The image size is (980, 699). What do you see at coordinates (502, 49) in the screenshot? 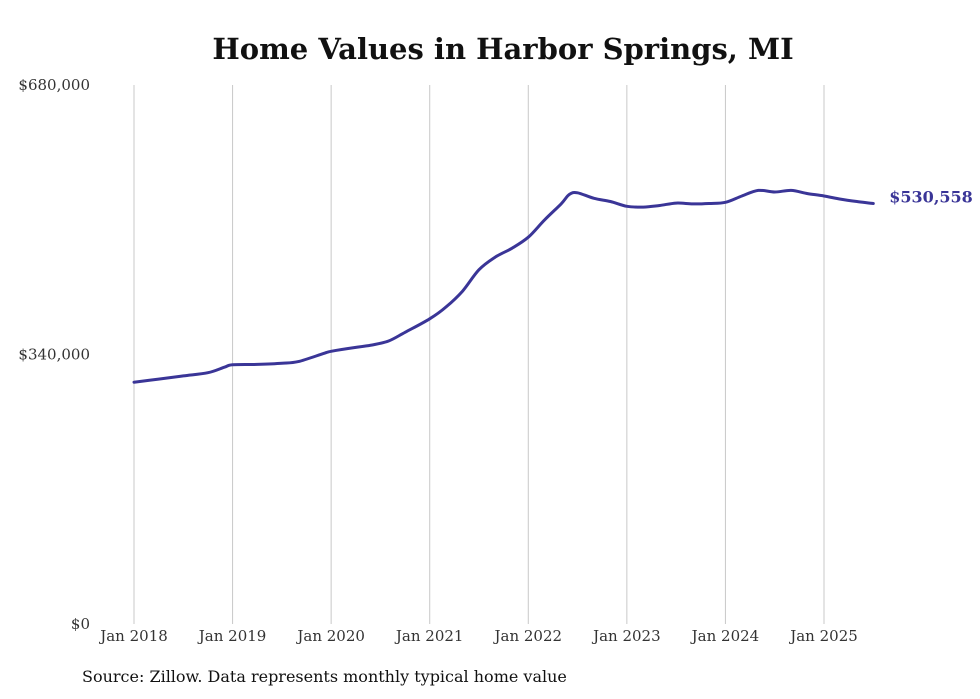
I see `chart-title: Home Values in Harbor Springs, MI` at bounding box center [502, 49].